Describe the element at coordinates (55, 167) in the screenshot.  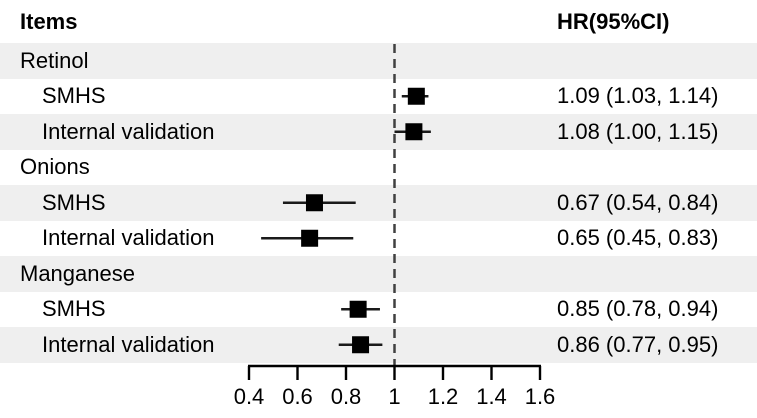
I see `row-group-label: Onions` at that location.